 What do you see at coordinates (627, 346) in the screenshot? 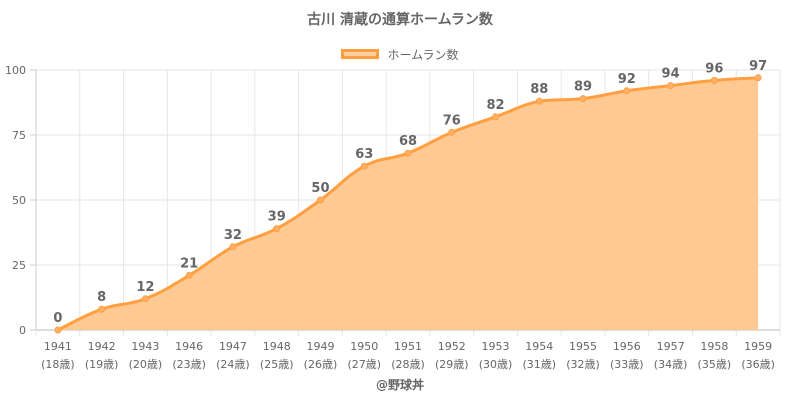
I see `x-tick-label: 1956` at bounding box center [627, 346].